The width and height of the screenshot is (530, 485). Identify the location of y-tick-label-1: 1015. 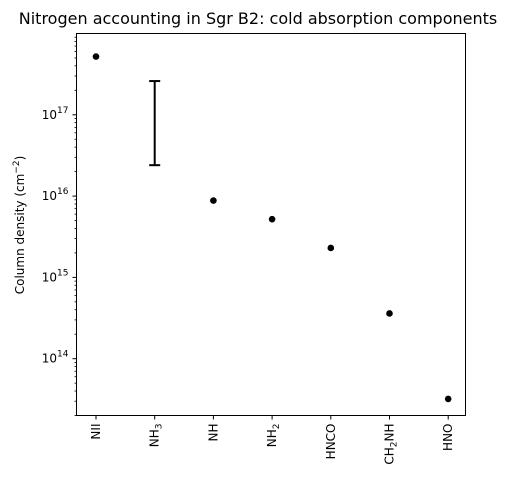
(55, 276).